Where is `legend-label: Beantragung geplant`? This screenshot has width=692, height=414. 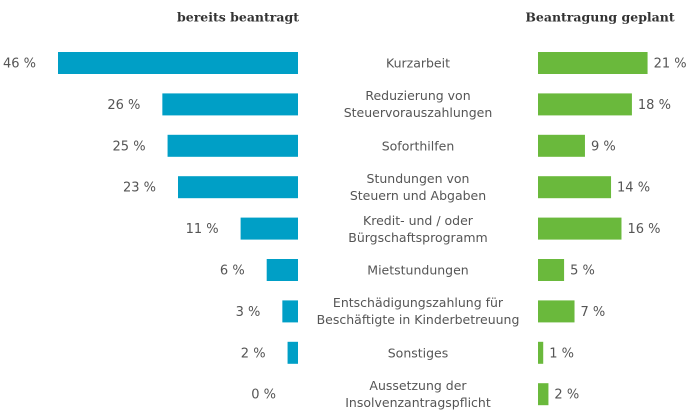 legend-label: Beantragung geplant is located at coordinates (600, 17).